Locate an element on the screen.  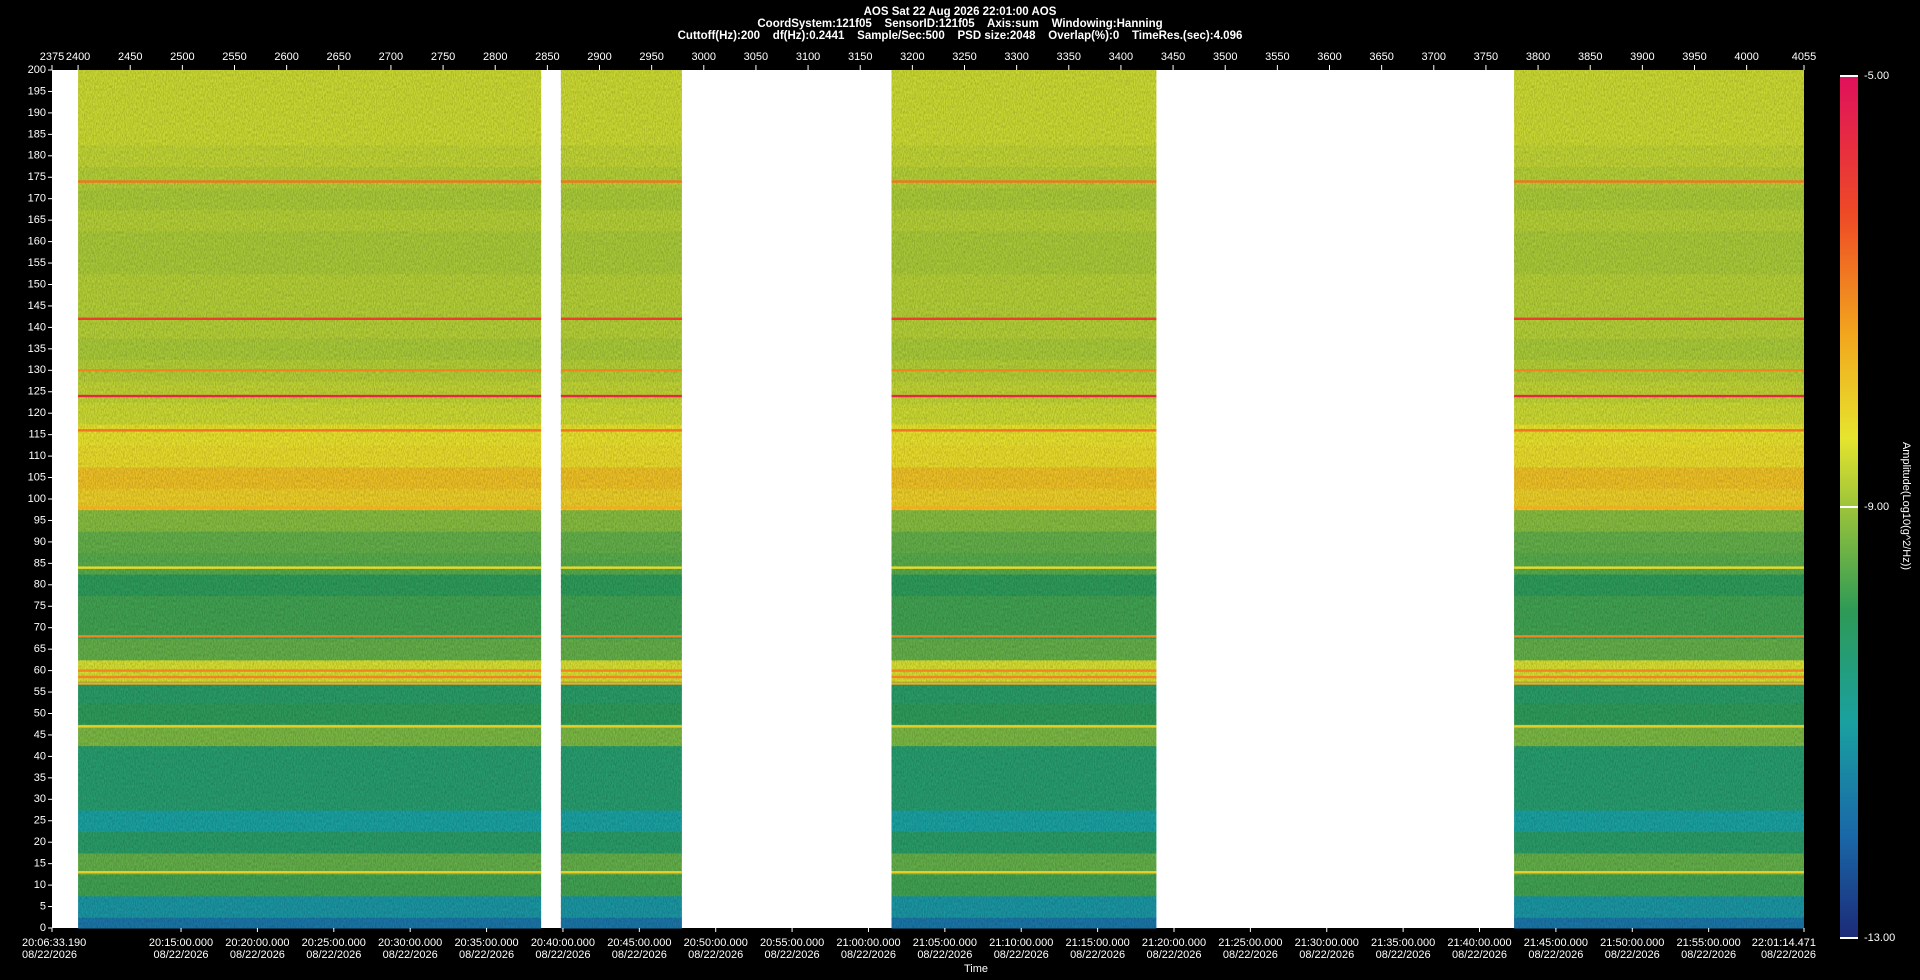
x-tick-label: 3950 is located at coordinates (1694, 57).